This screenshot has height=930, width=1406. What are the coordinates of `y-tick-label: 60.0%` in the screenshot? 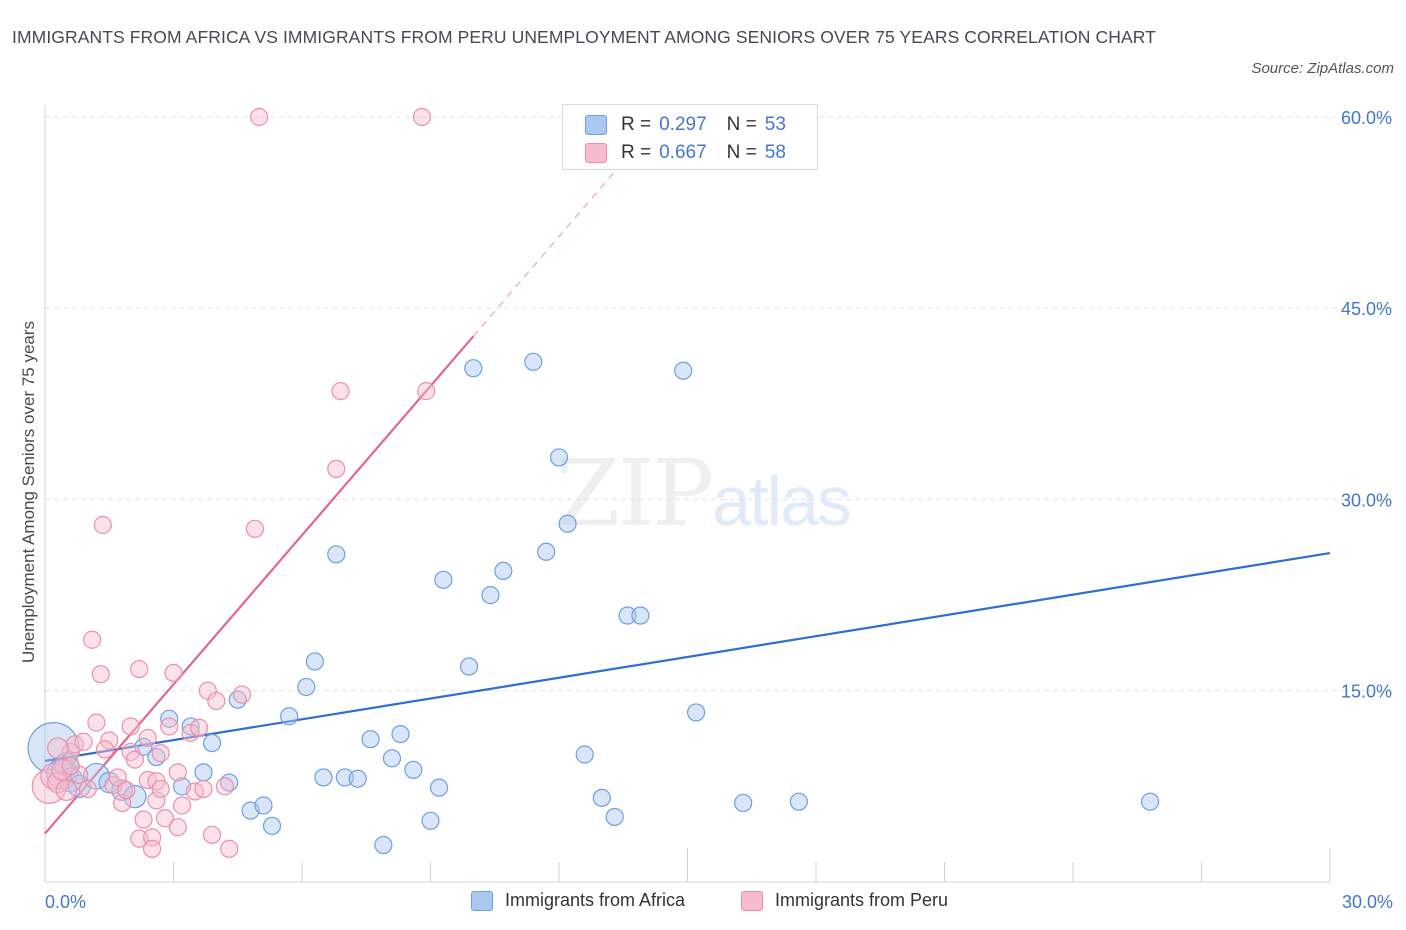 It's located at (1366, 118).